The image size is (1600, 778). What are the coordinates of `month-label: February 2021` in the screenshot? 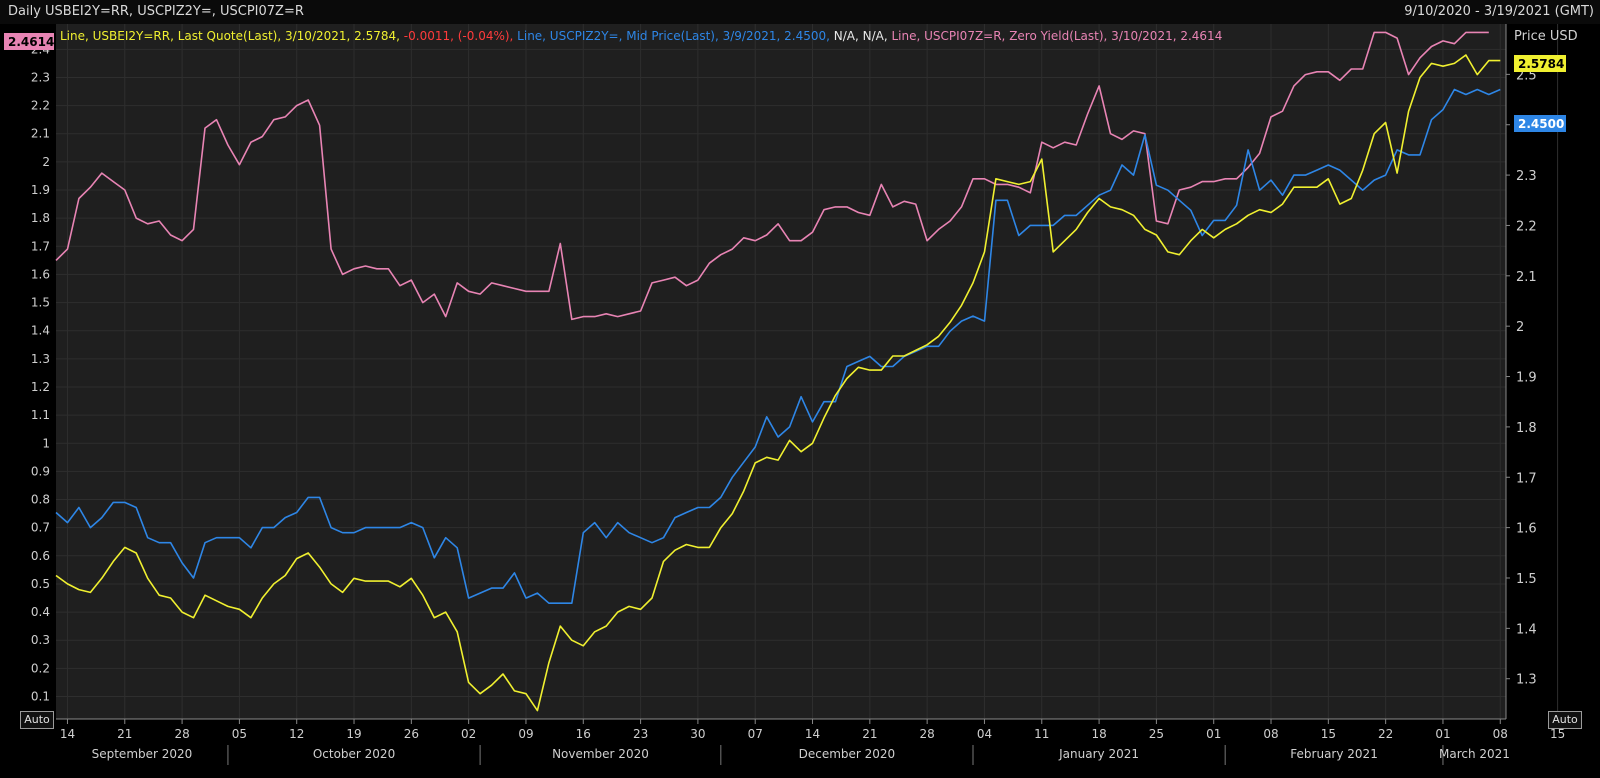 It's located at (1334, 754).